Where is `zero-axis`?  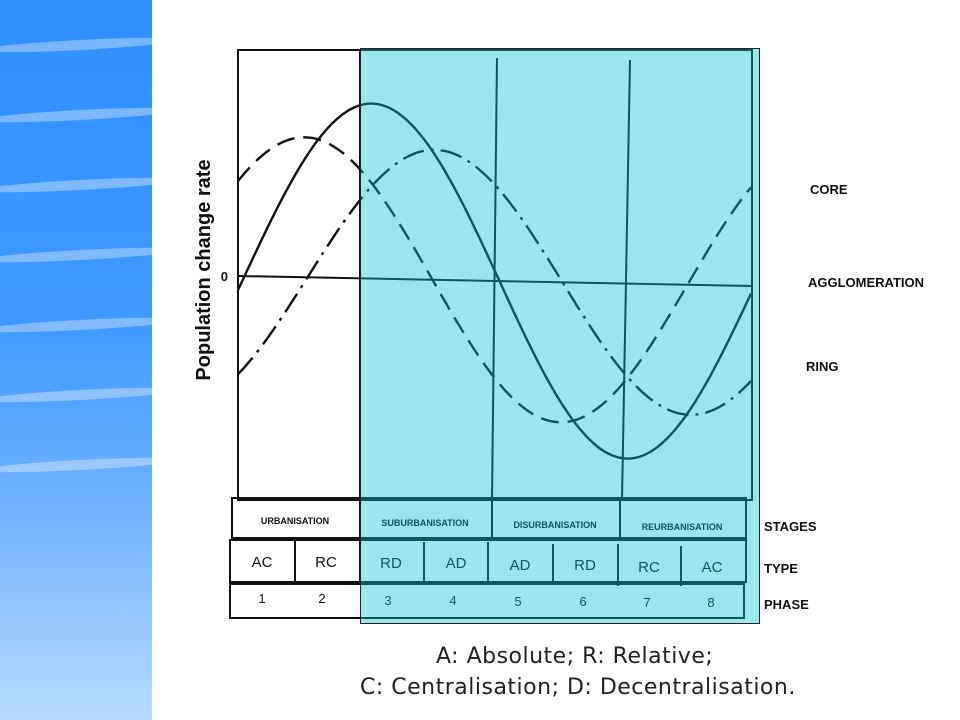
zero-axis is located at coordinates (495, 281).